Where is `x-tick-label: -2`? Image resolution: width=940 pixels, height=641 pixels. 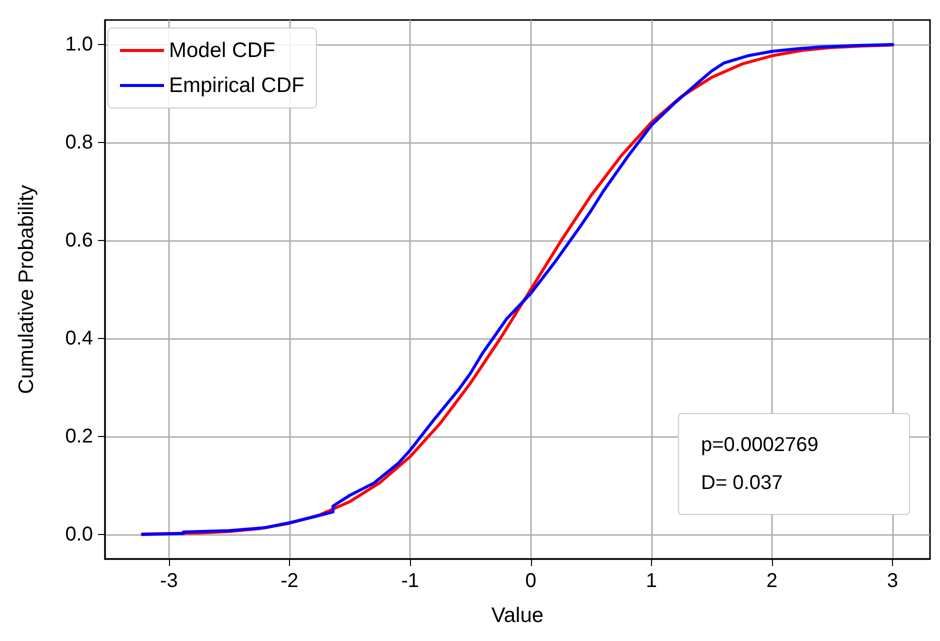
x-tick-label: -2 is located at coordinates (289, 581).